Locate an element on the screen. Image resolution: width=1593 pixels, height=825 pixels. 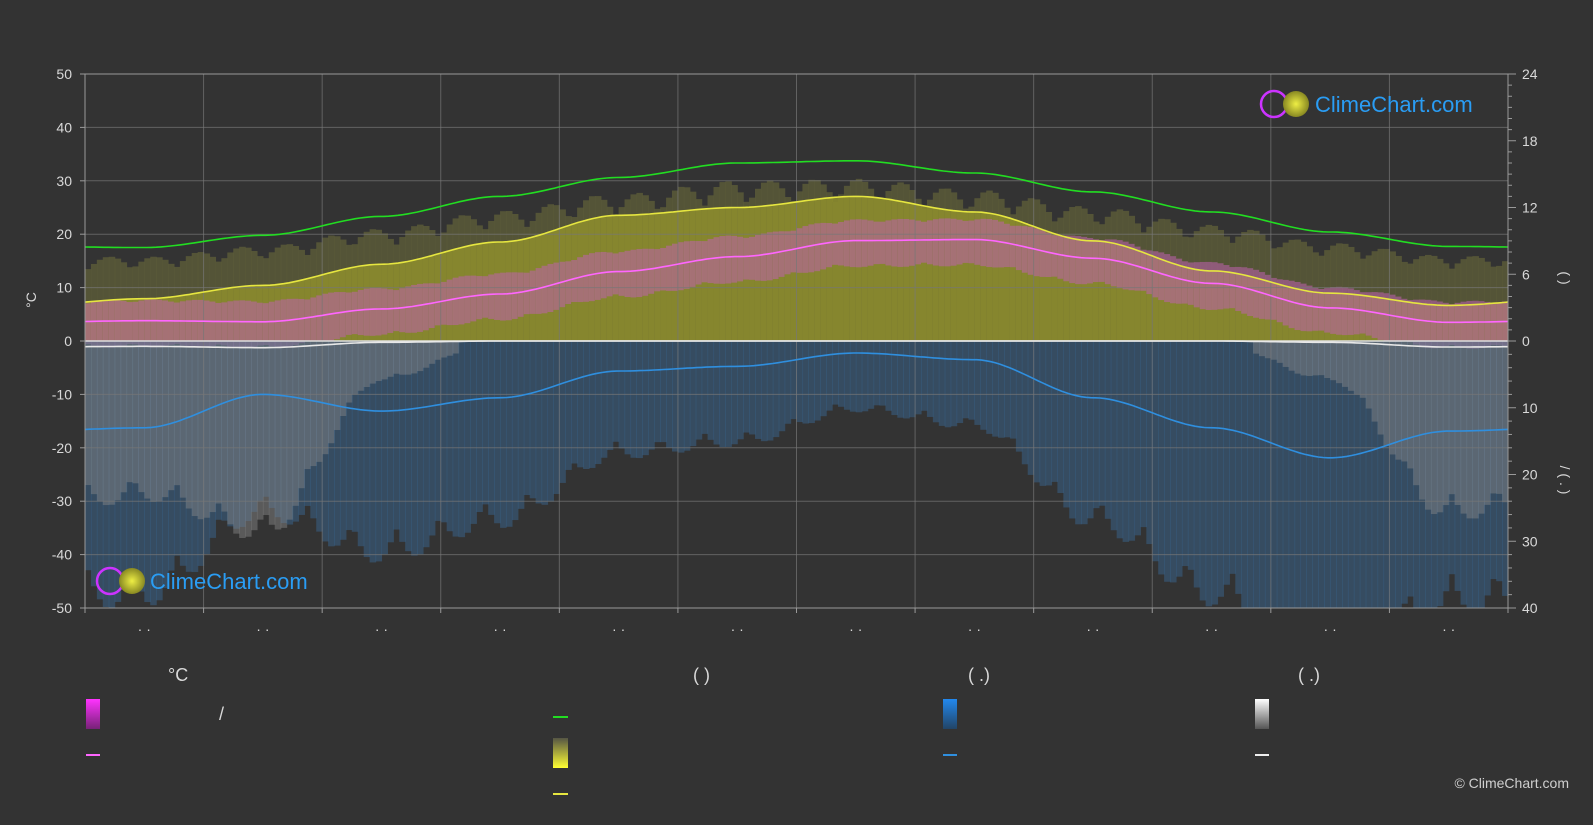
right-axis-top-label: ( ) is located at coordinates (1565, 277).